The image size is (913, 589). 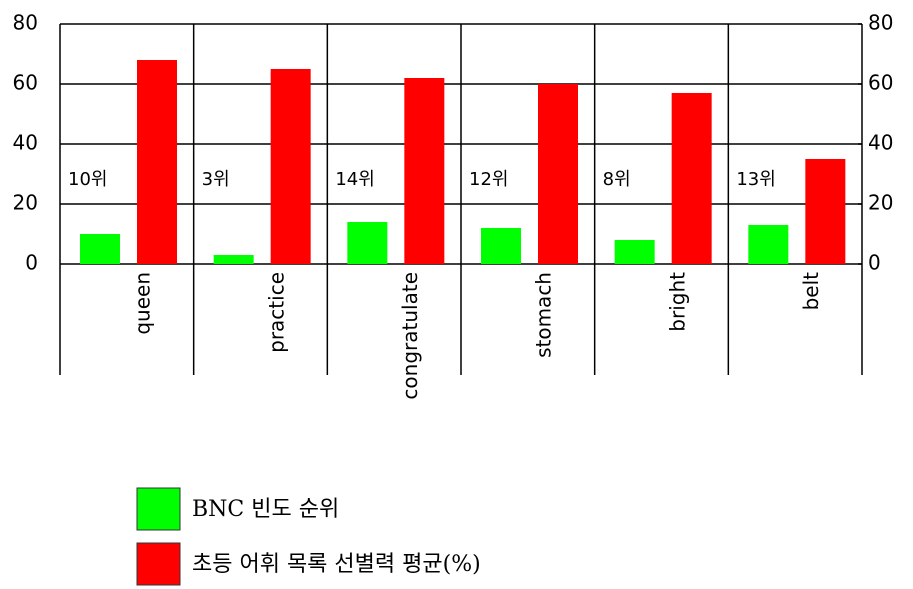 I want to click on y-tick-label: 20, so click(x=25, y=203).